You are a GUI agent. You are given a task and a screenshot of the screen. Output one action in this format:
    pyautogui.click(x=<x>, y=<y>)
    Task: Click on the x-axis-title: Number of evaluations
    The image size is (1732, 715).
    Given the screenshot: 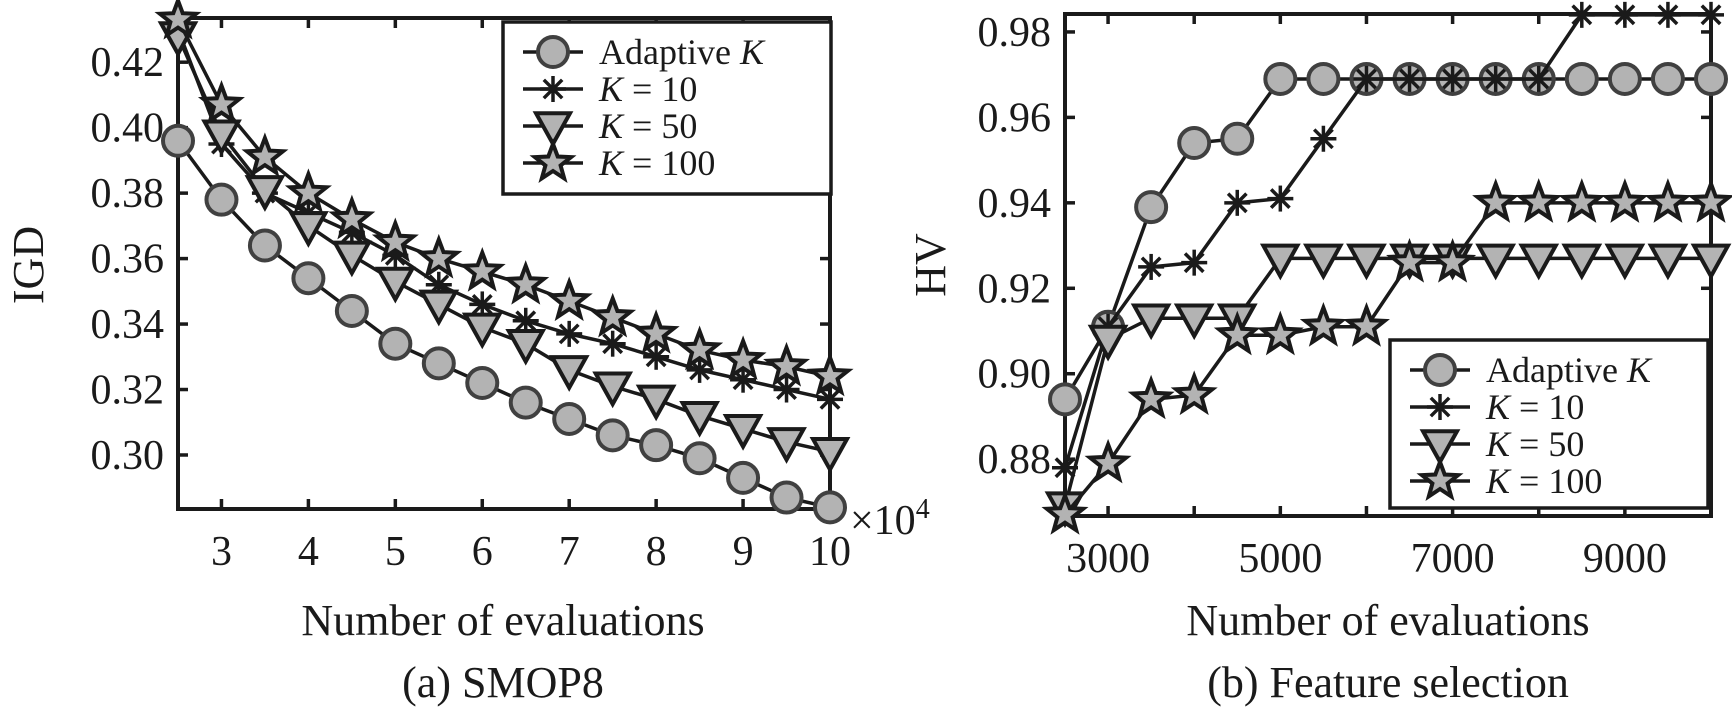 What is the action you would take?
    pyautogui.click(x=1387, y=620)
    